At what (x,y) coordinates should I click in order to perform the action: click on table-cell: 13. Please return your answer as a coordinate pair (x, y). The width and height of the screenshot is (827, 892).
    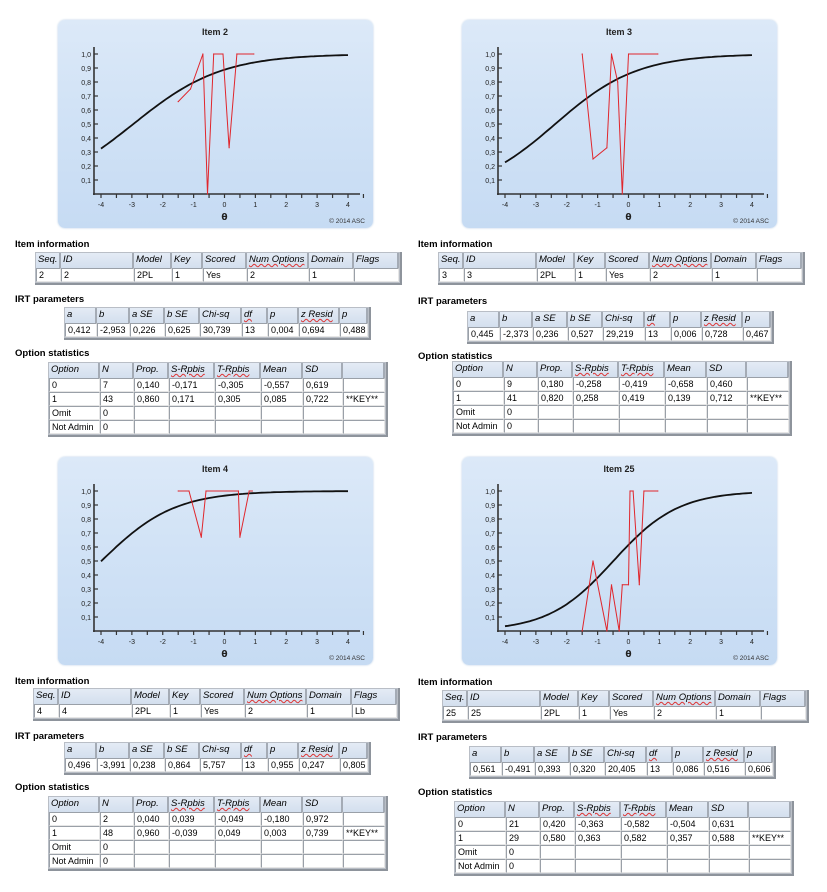
    Looking at the image, I should click on (255, 330).